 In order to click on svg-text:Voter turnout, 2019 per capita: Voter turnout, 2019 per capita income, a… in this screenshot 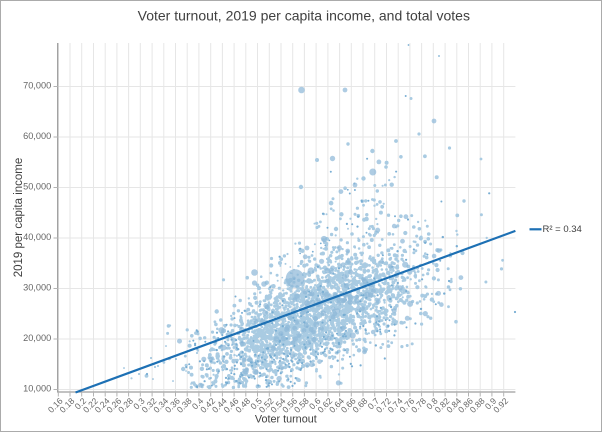, I will do `click(304, 16)`.